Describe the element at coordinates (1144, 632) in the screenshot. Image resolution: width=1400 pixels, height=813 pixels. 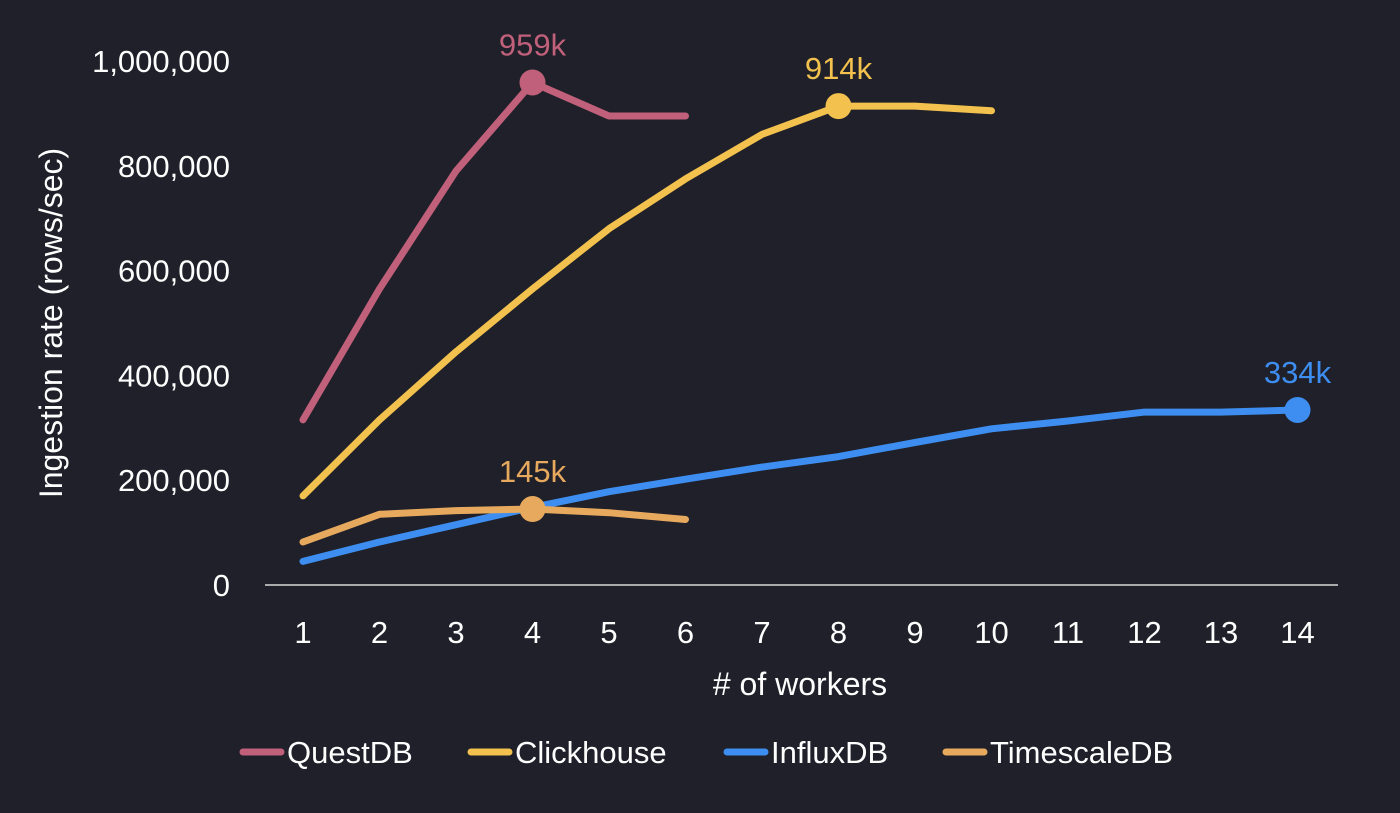
I see `x-tick-label: 12` at that location.